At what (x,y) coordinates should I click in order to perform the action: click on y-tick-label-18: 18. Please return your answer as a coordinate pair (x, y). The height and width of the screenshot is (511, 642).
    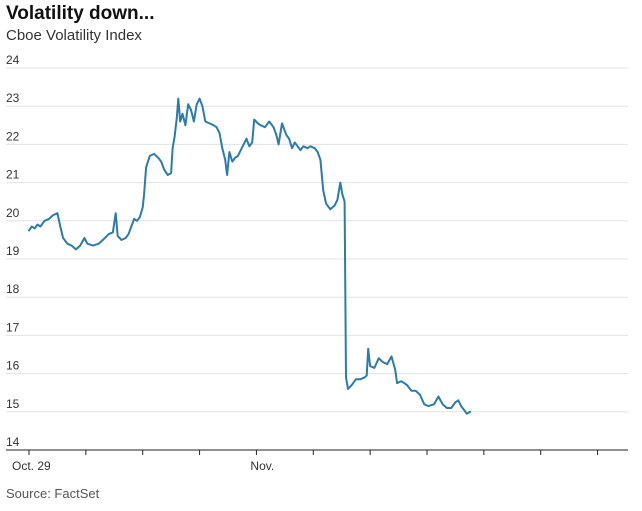
    Looking at the image, I should click on (13, 289).